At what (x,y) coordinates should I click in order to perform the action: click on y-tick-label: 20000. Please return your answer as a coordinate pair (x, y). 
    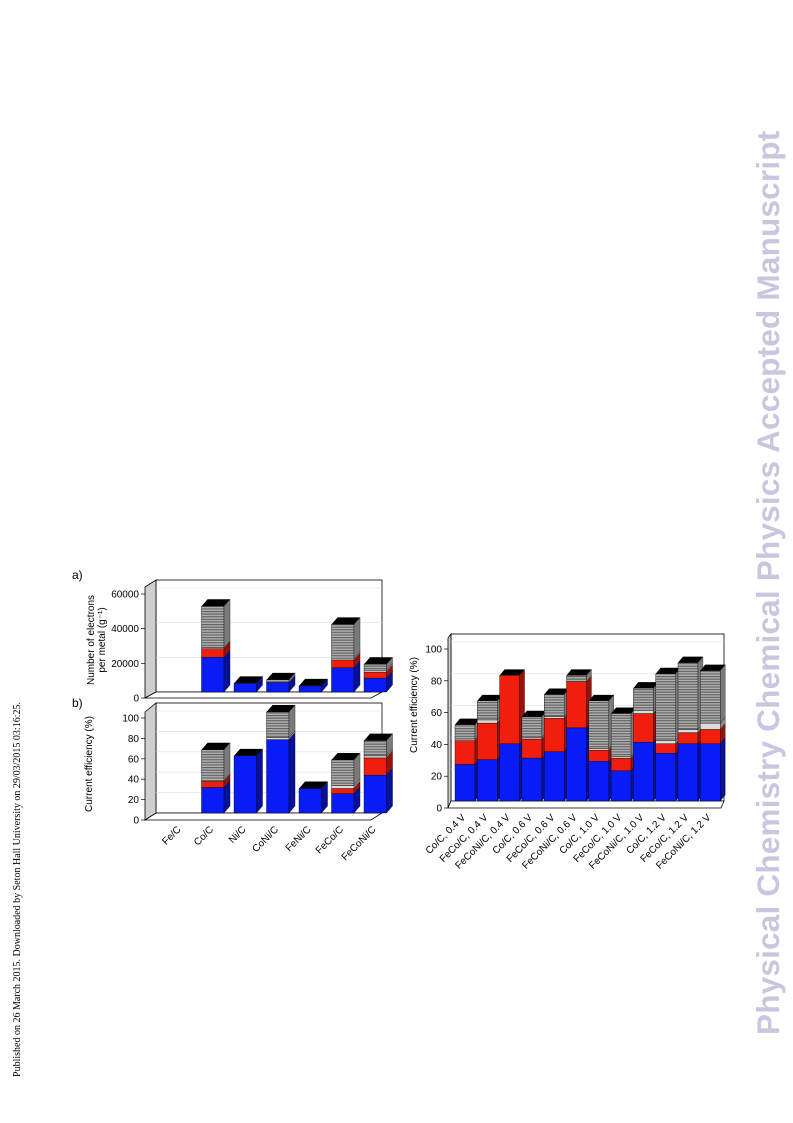
    Looking at the image, I should click on (125, 664).